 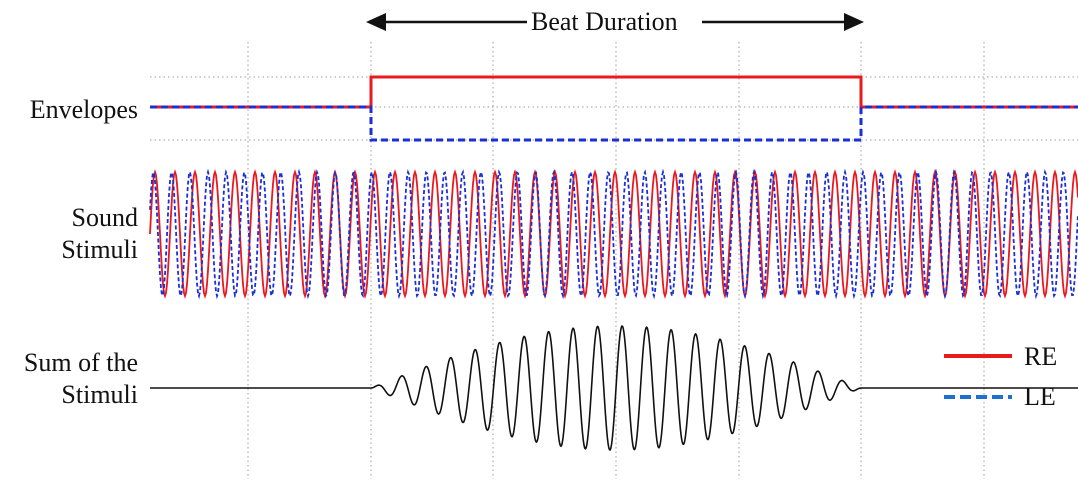 I want to click on envelopes-label: Envelopes, so click(x=84, y=109).